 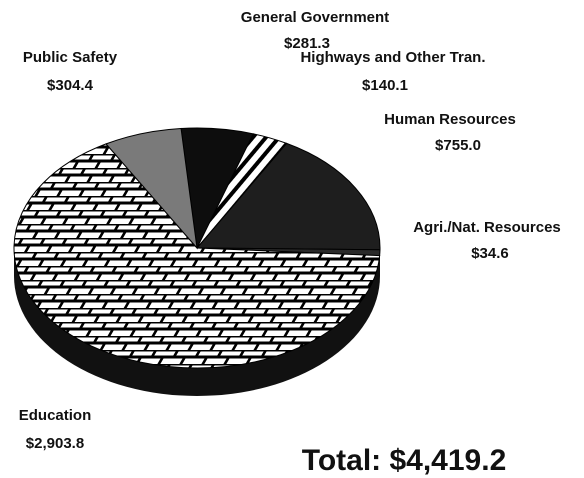 What do you see at coordinates (55, 443) in the screenshot?
I see `slice-value-label: $2,903.8` at bounding box center [55, 443].